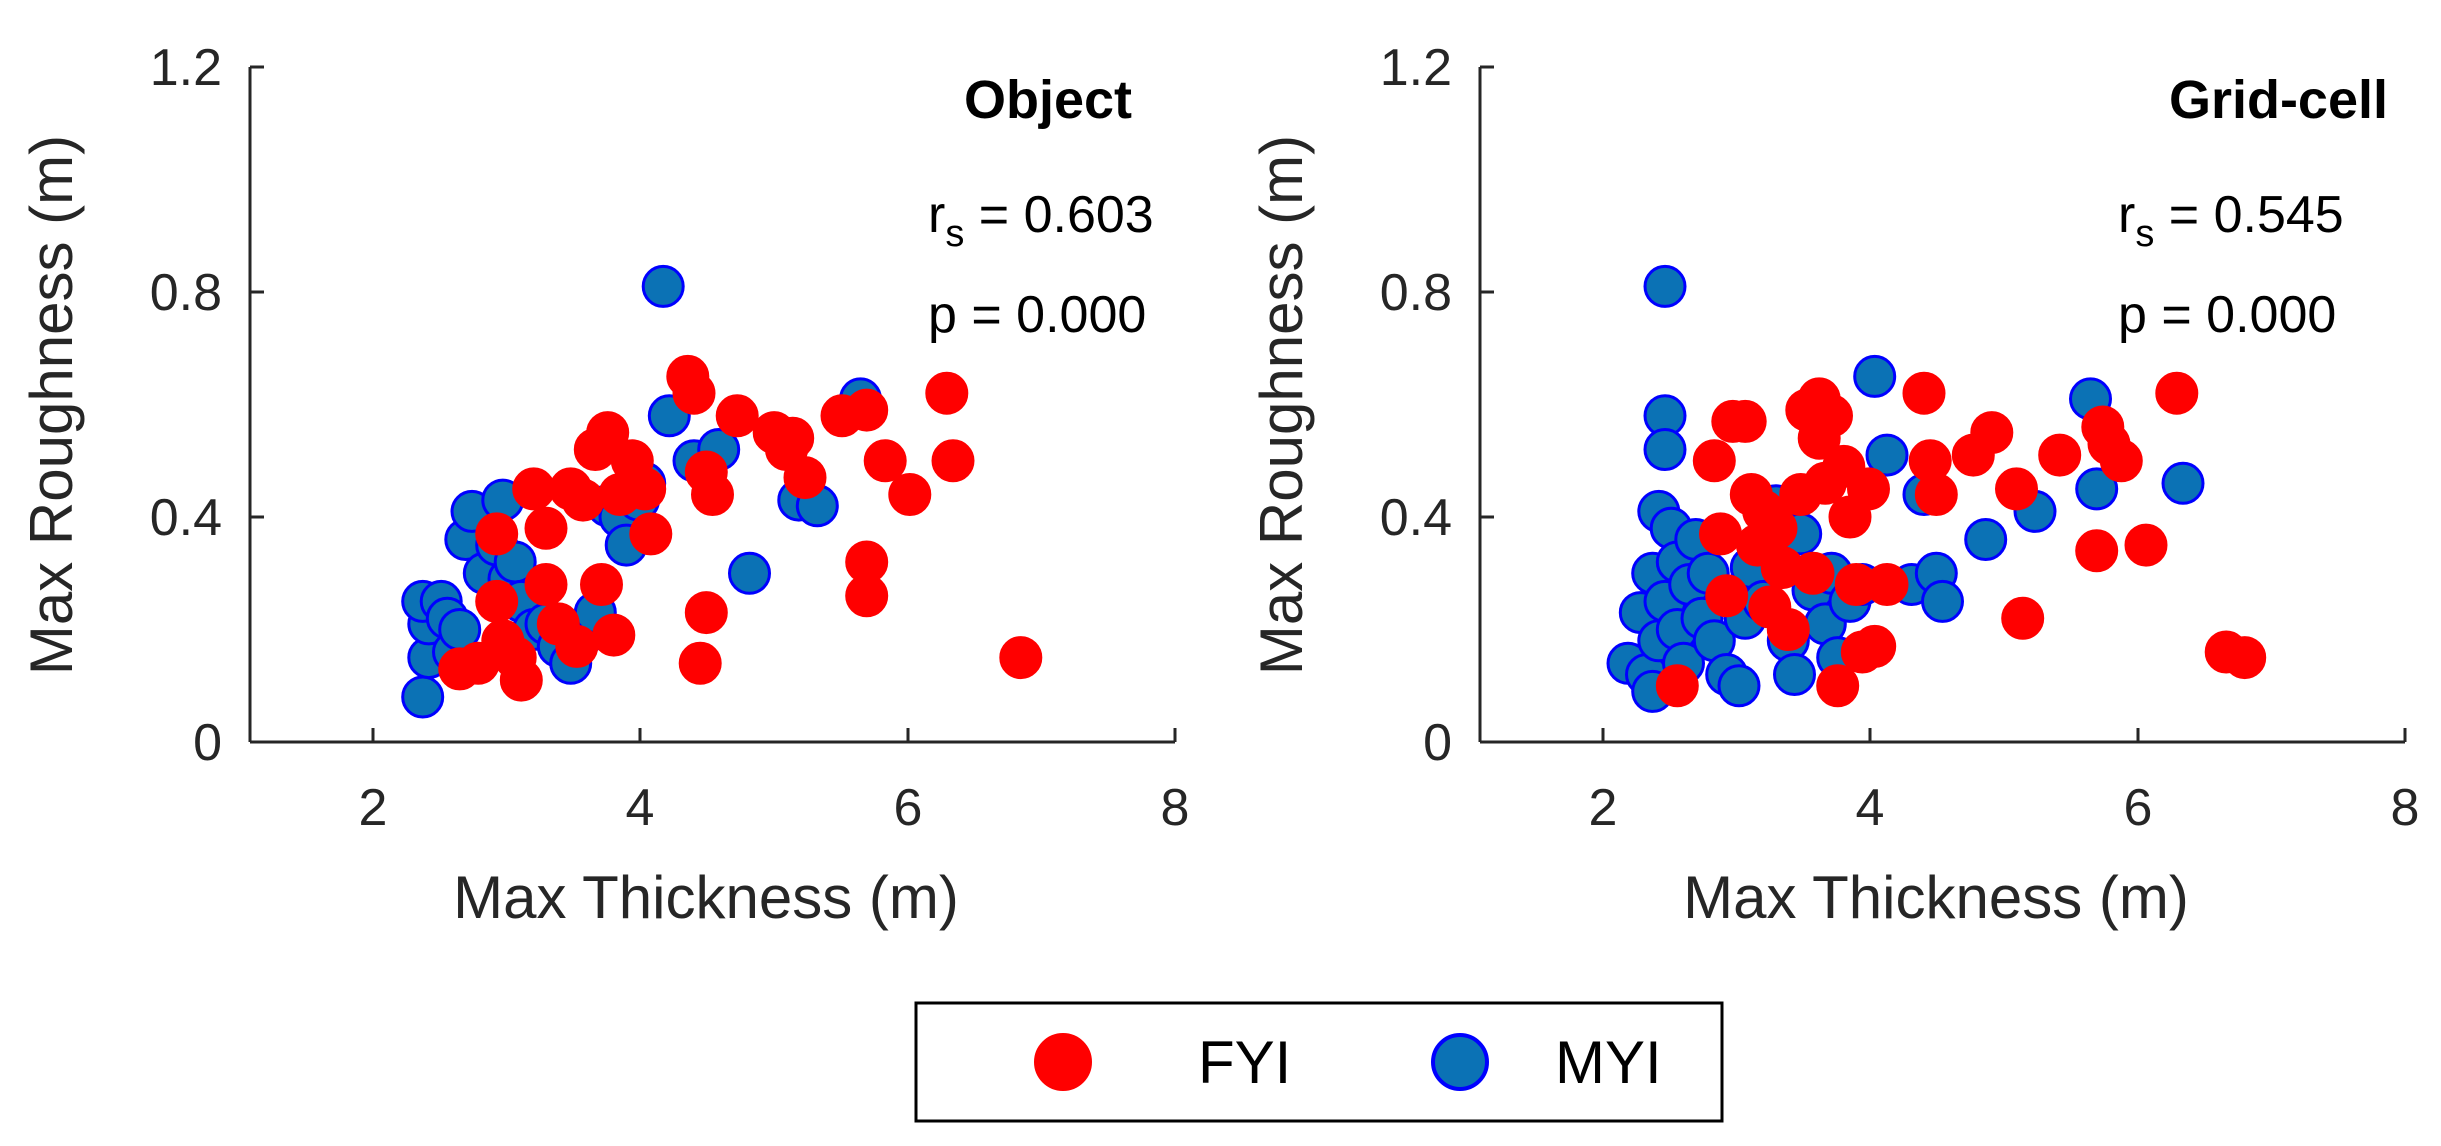  I want to click on legend: FYI MYI, so click(1319, 1062).